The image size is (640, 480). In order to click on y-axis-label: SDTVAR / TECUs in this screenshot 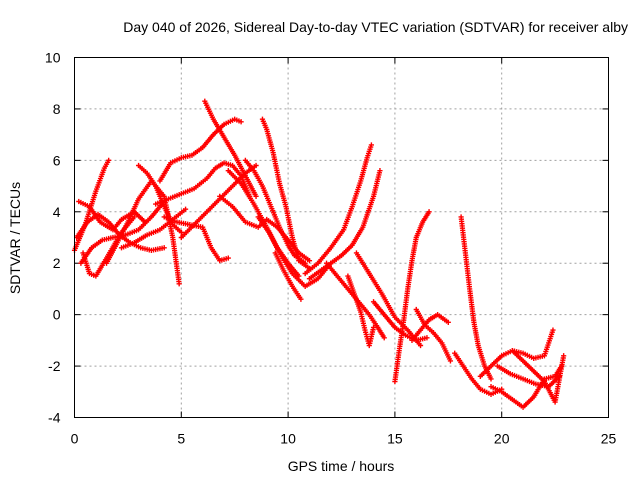, I will do `click(15, 238)`.